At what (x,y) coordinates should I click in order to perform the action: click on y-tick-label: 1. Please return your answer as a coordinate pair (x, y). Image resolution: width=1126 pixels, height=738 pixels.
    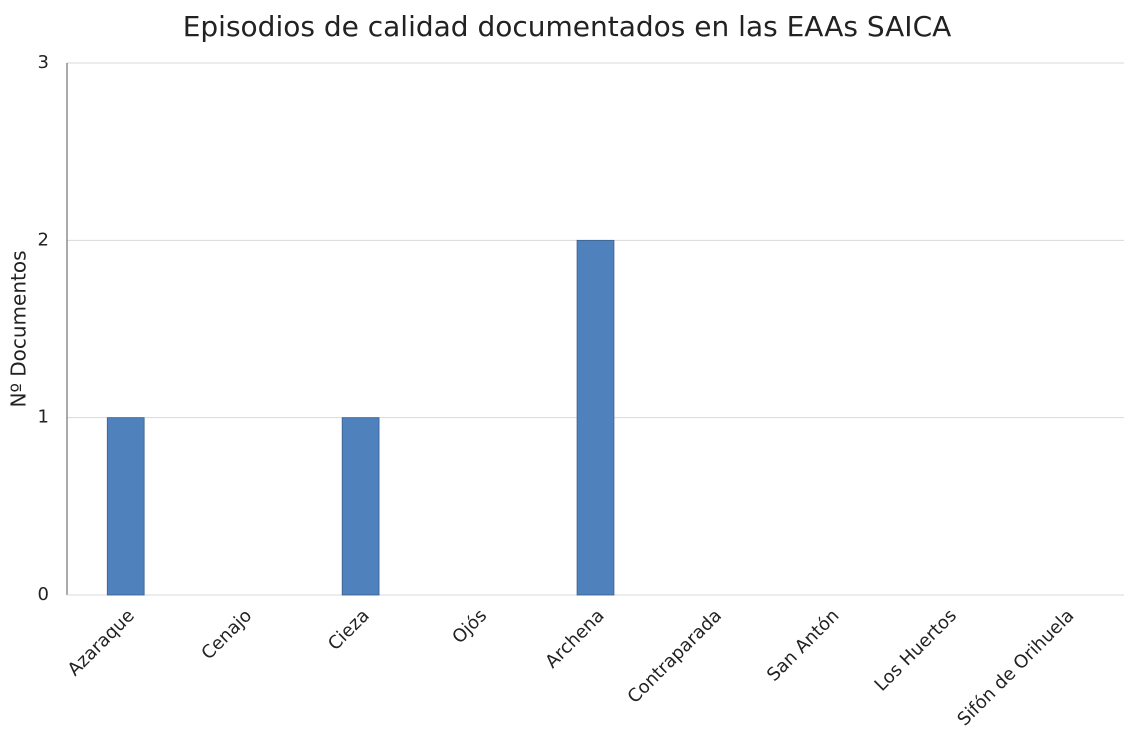
    Looking at the image, I should click on (43, 417).